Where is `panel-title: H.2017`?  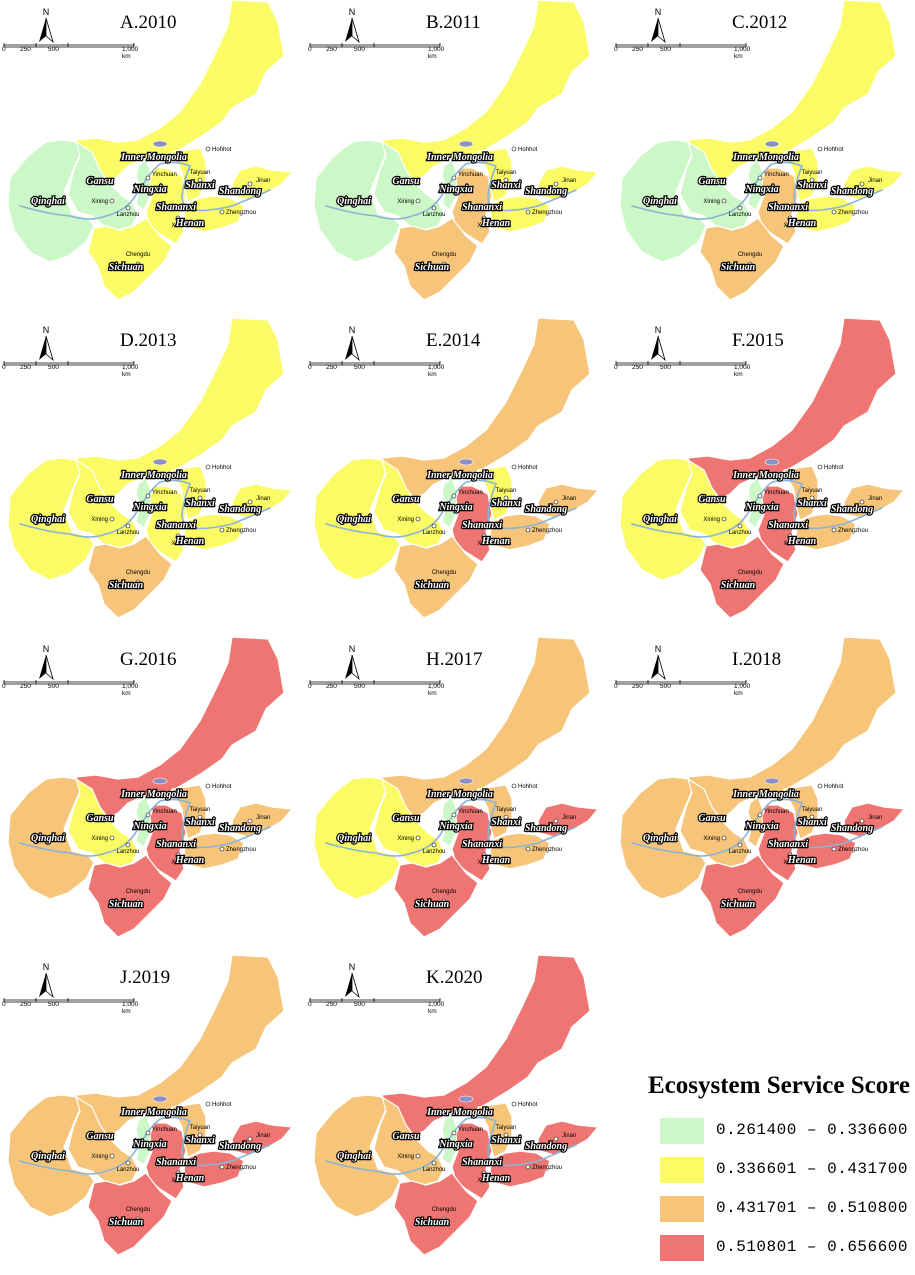
panel-title: H.2017 is located at coordinates (454, 659).